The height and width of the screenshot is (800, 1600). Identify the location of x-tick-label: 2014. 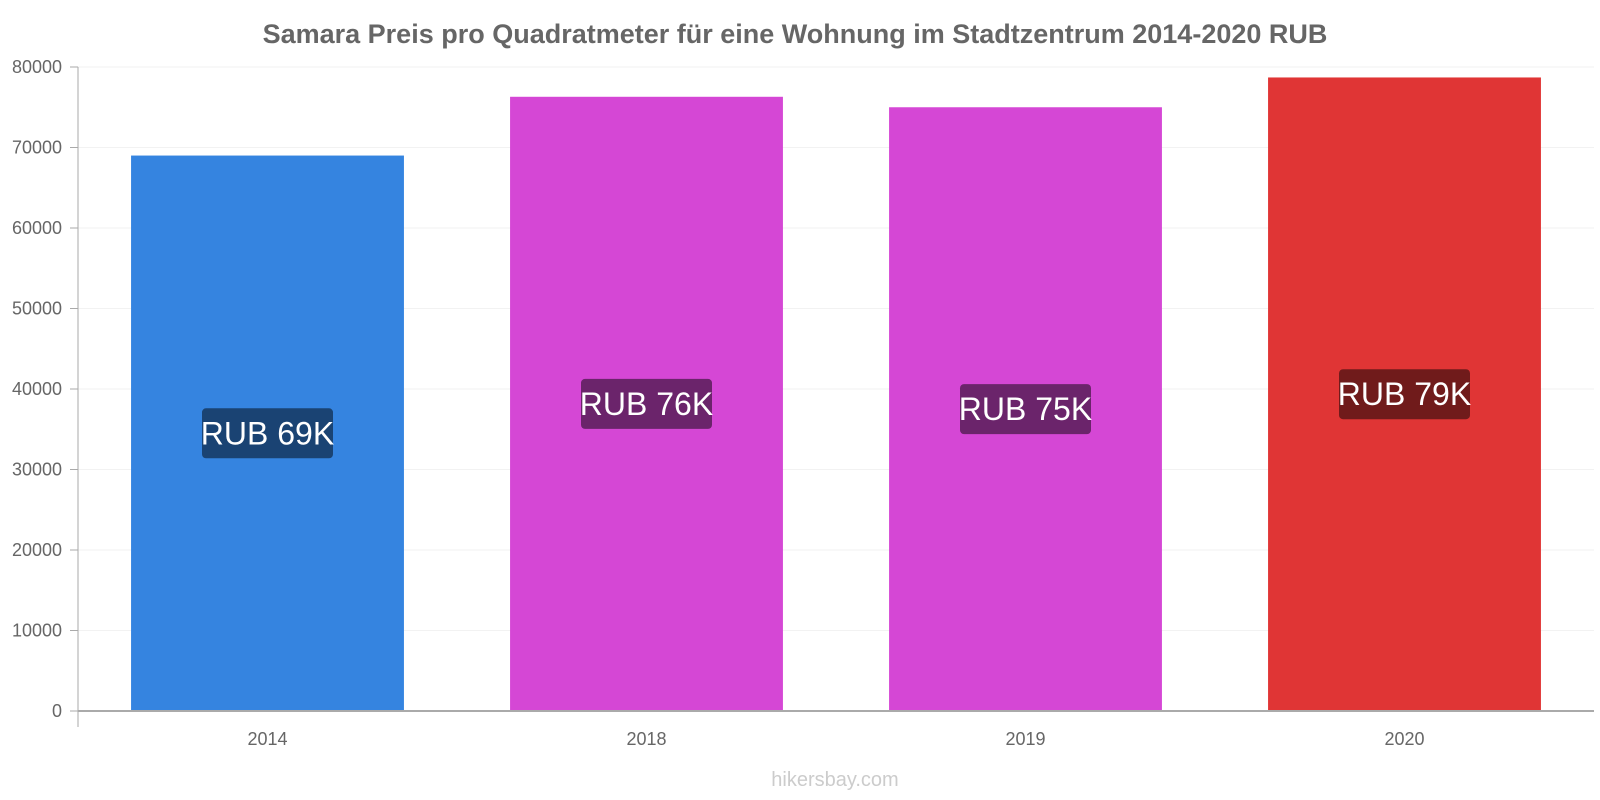
(267, 739).